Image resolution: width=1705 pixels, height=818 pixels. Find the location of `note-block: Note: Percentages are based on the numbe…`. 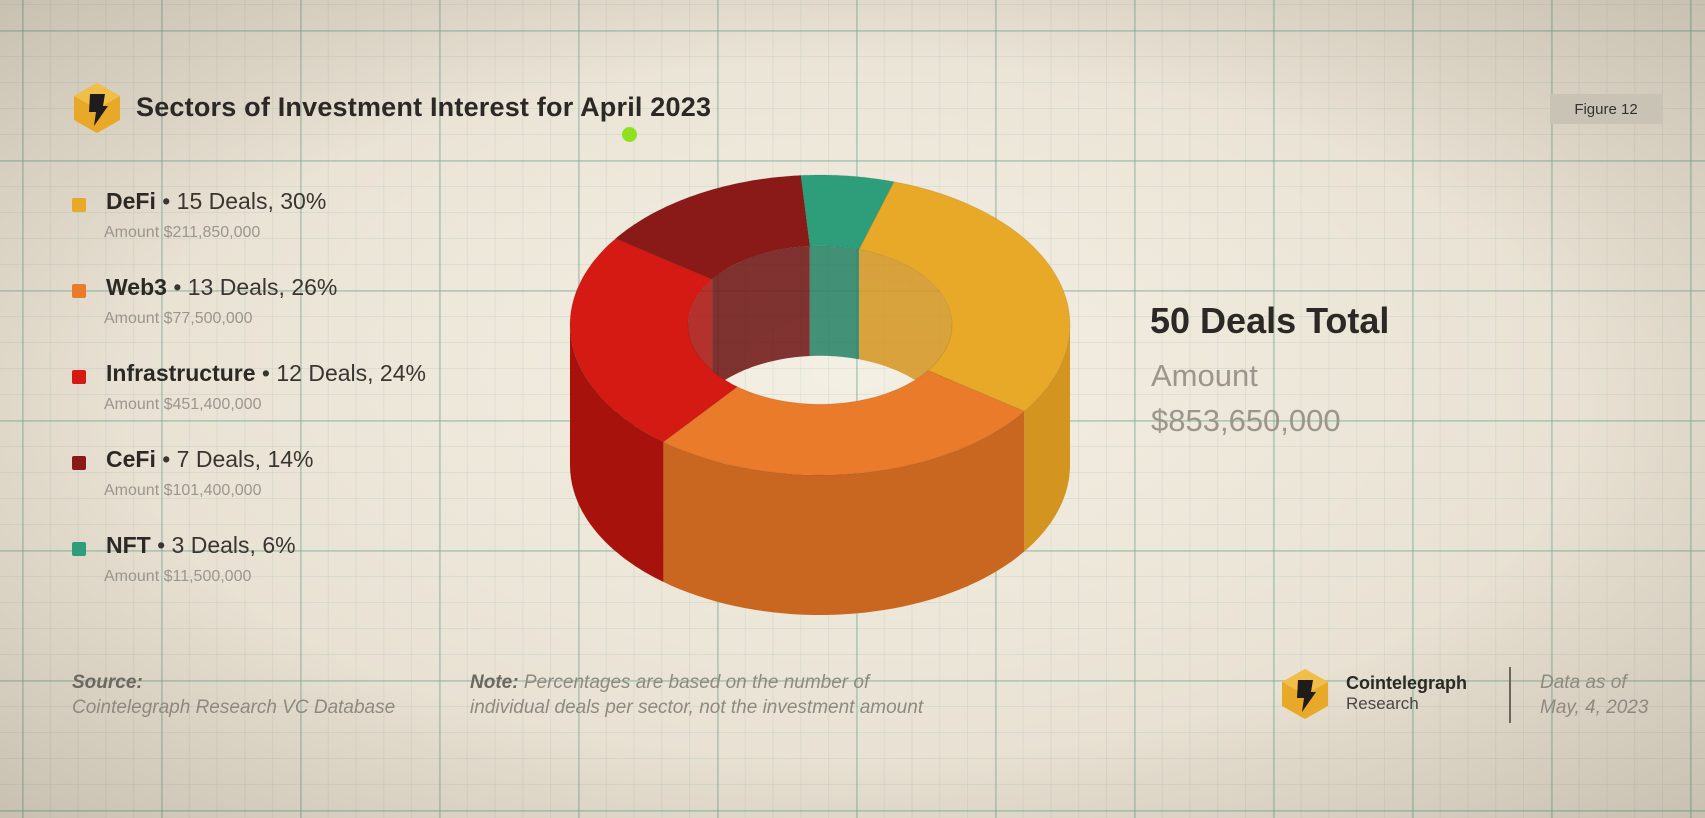

note-block: Note: Percentages are based on the numbe… is located at coordinates (696, 695).